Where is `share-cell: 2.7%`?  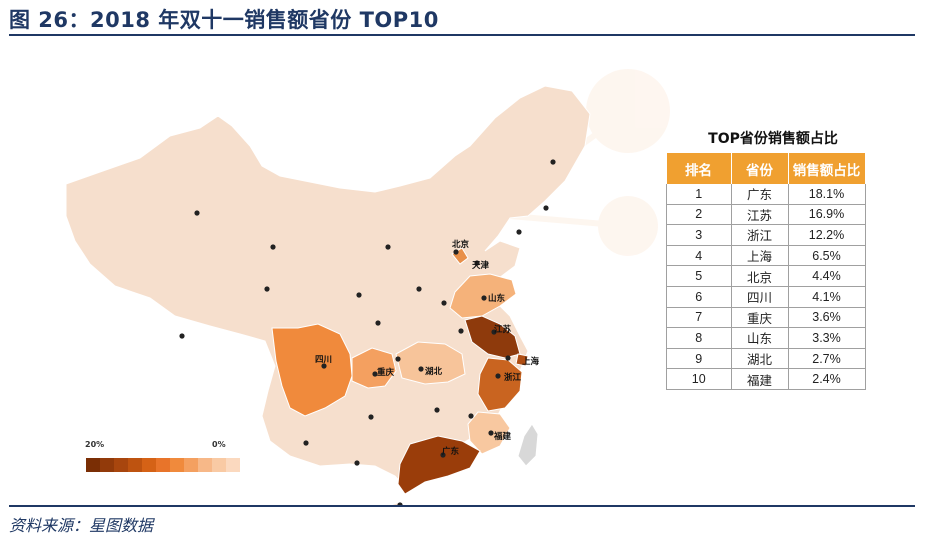 share-cell: 2.7% is located at coordinates (827, 359).